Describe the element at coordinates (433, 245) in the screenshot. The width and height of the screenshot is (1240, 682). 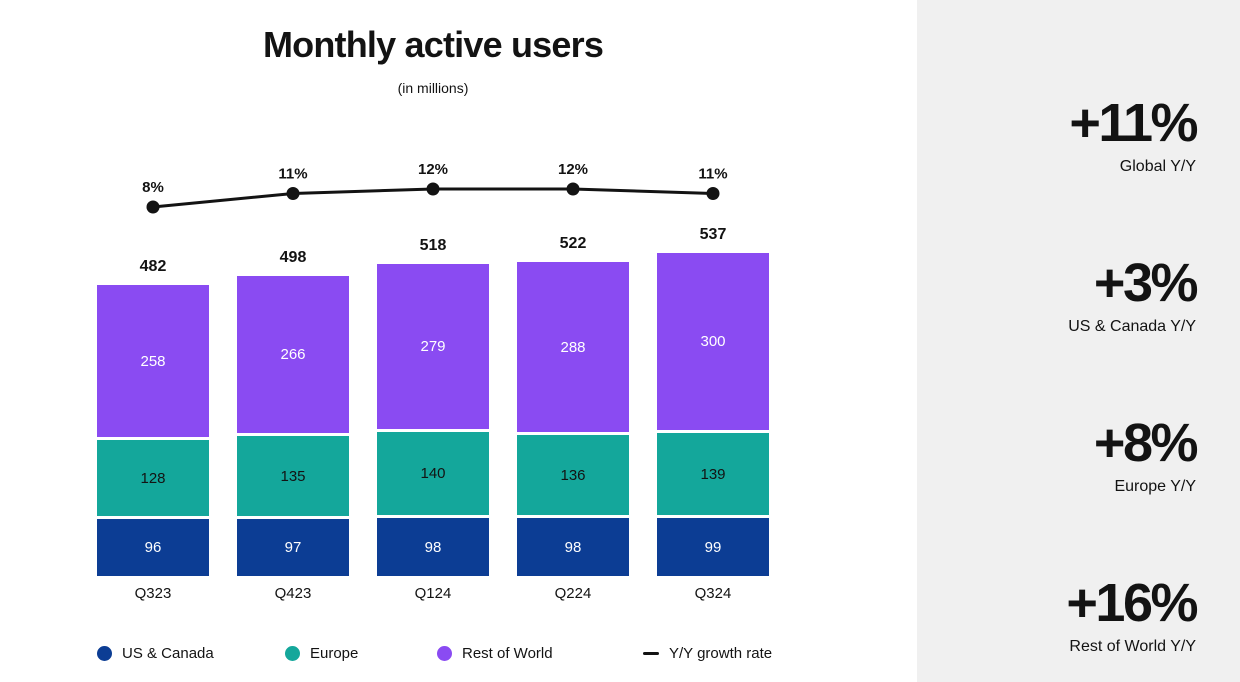
I see `bar-total-label: 518` at that location.